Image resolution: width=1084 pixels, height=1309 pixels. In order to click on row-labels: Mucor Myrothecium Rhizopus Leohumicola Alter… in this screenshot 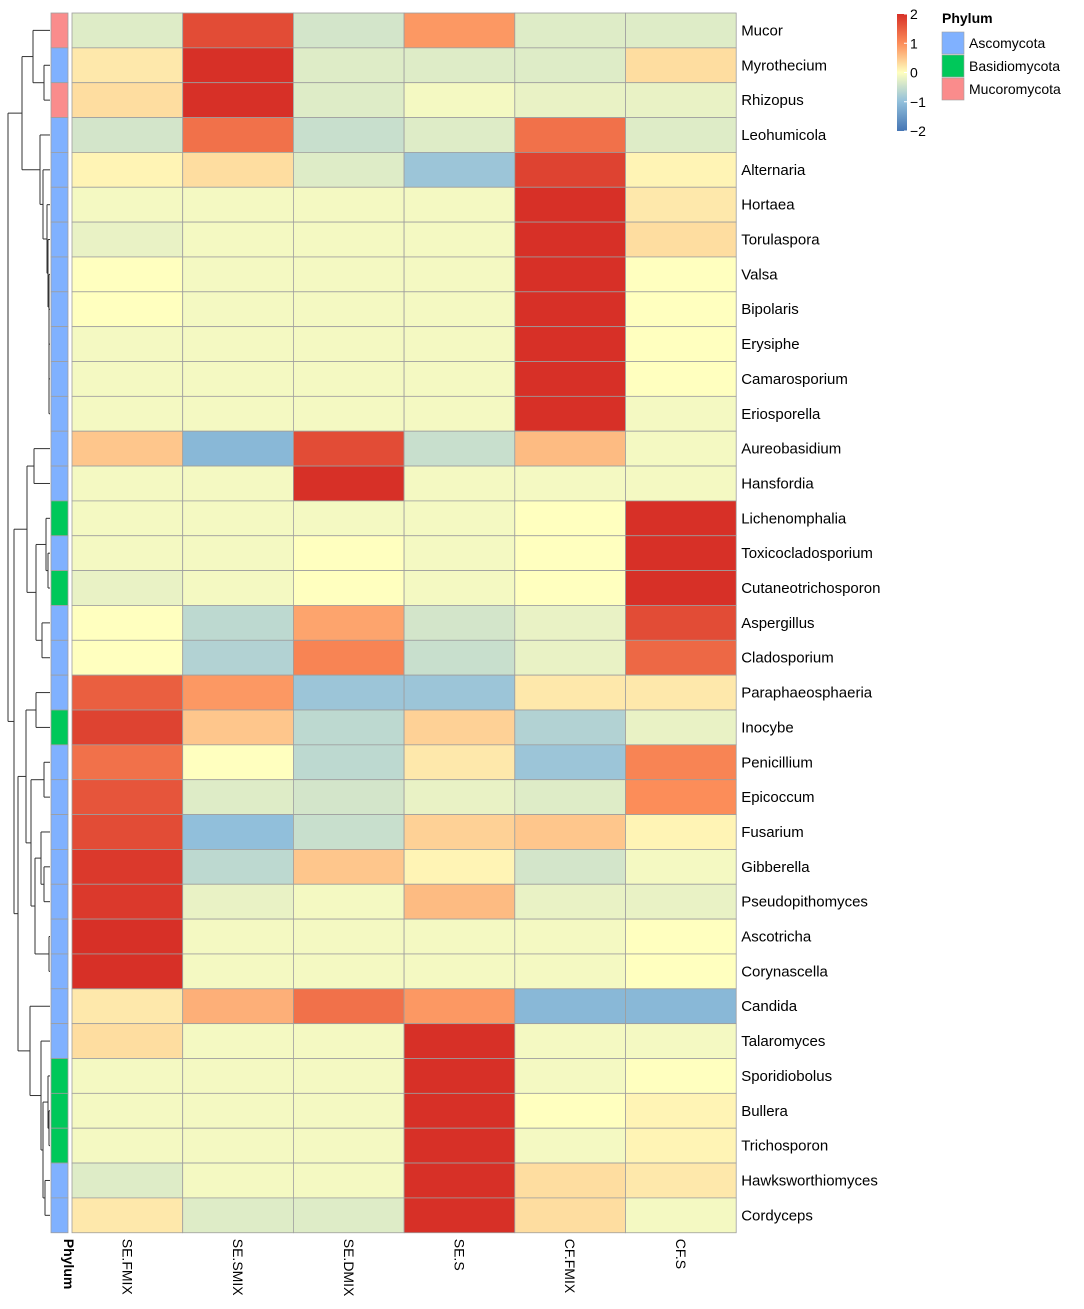, I will do `click(810, 623)`.